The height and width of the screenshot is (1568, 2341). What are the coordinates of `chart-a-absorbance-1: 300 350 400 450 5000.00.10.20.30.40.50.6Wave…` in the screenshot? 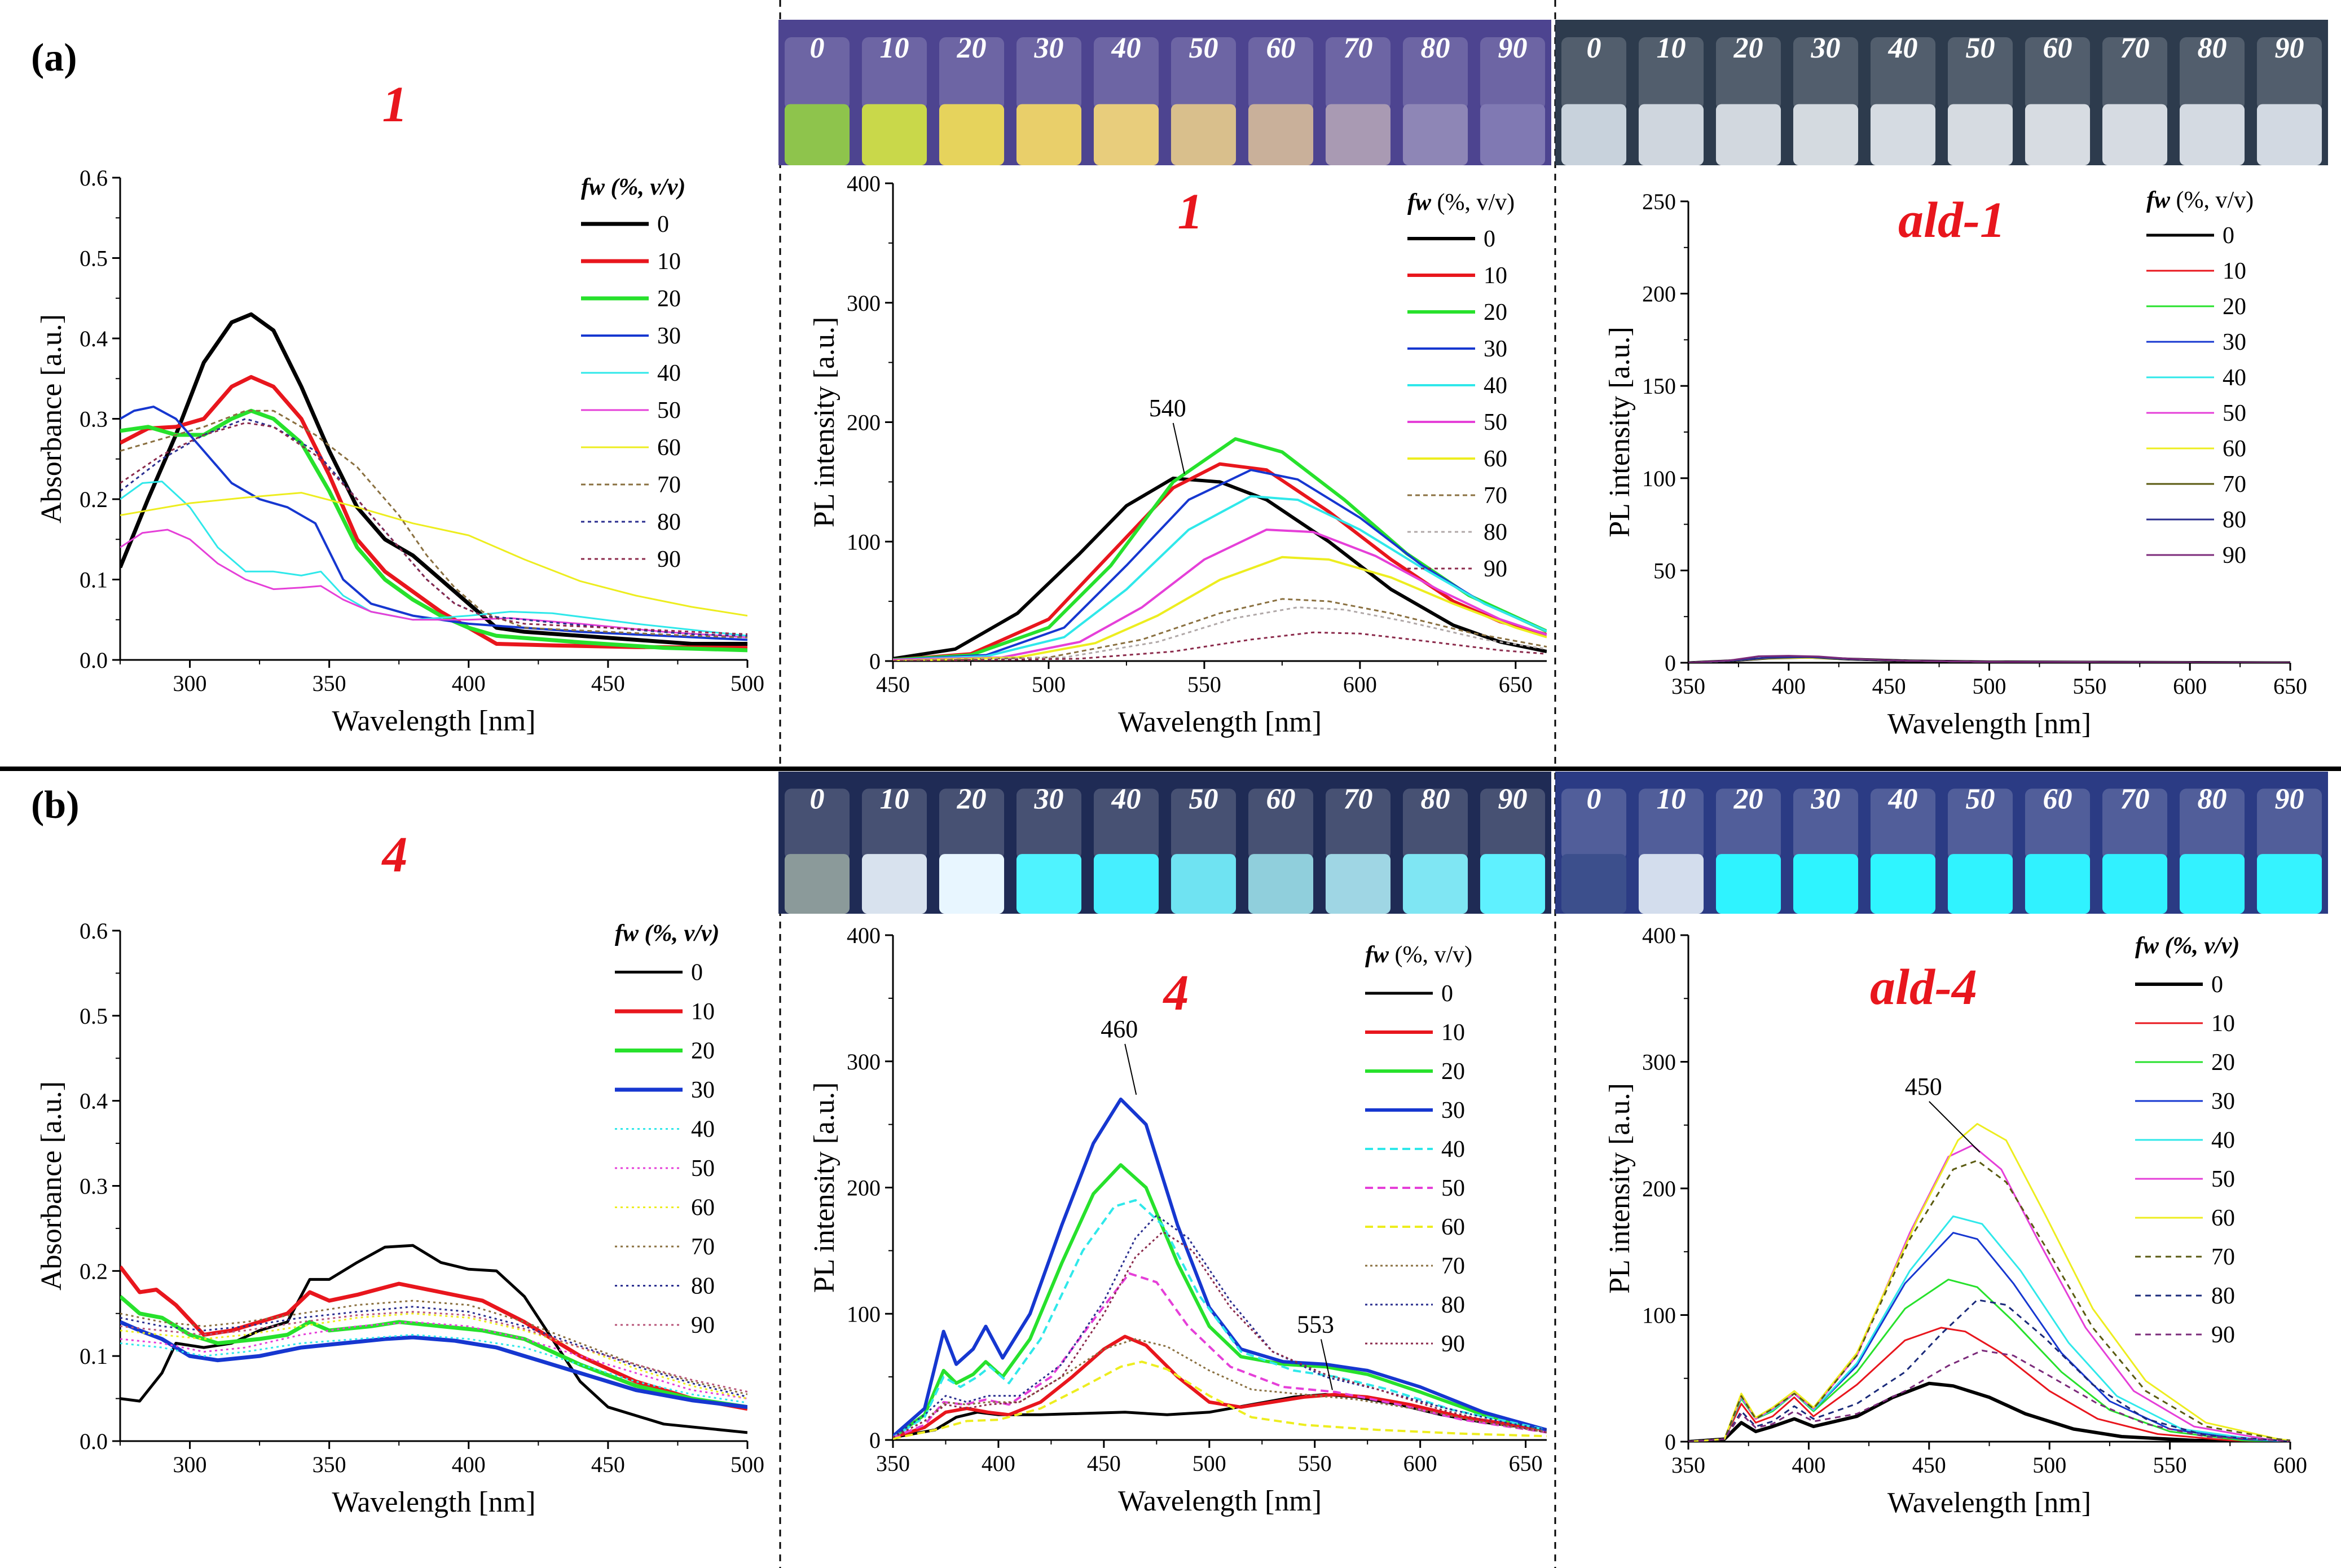 It's located at (400, 407).